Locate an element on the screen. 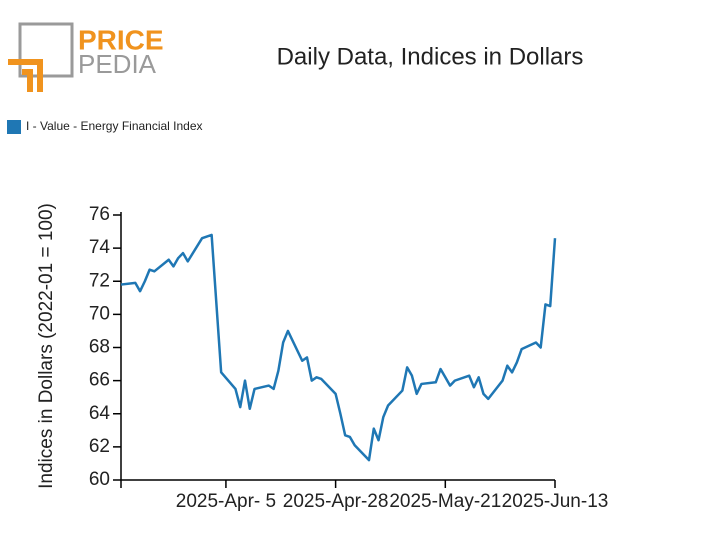  y-tick-label: 70 is located at coordinates (99, 313).